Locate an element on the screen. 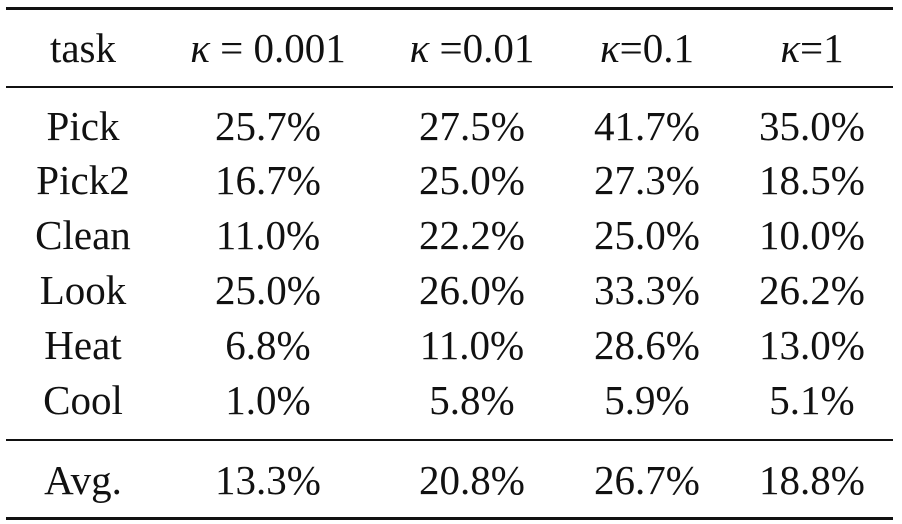 The height and width of the screenshot is (524, 902). header-task: task is located at coordinates (83, 48).